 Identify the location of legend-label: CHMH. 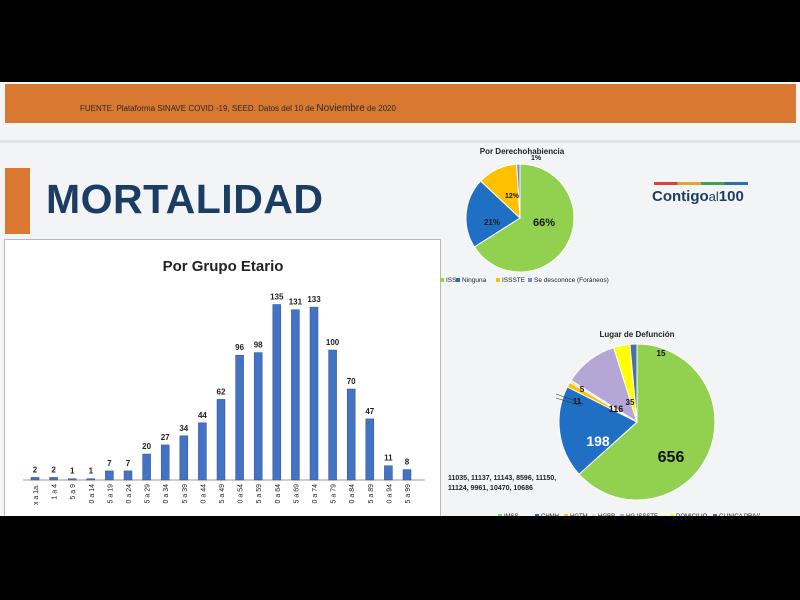
(550, 515).